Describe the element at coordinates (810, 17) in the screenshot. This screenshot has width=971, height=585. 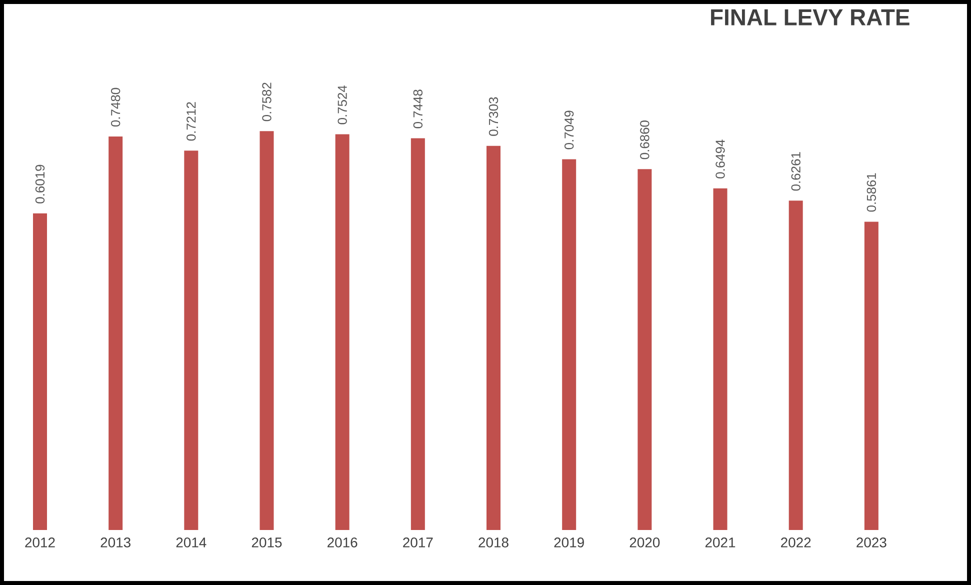
I see `chart-title: FINAL LEVY RATE` at that location.